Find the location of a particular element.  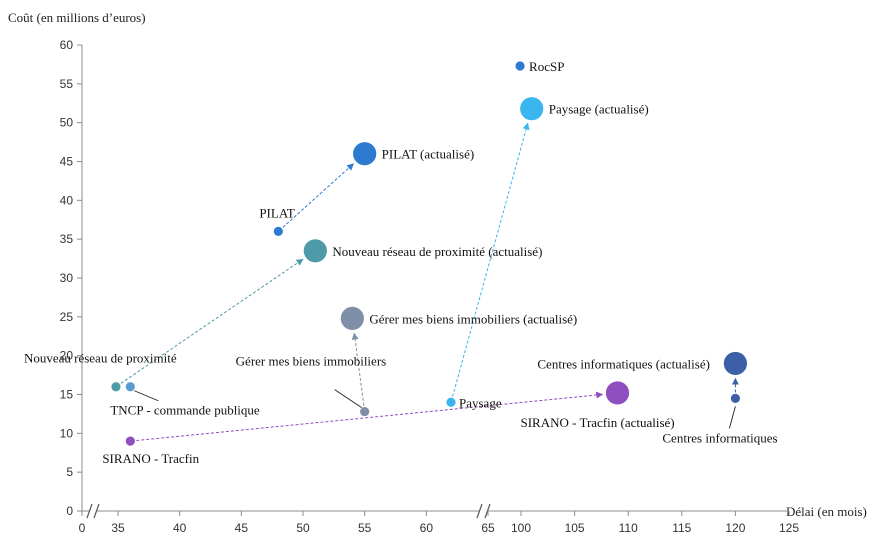

x-axis-title: Délai (en mois) is located at coordinates (826, 511).